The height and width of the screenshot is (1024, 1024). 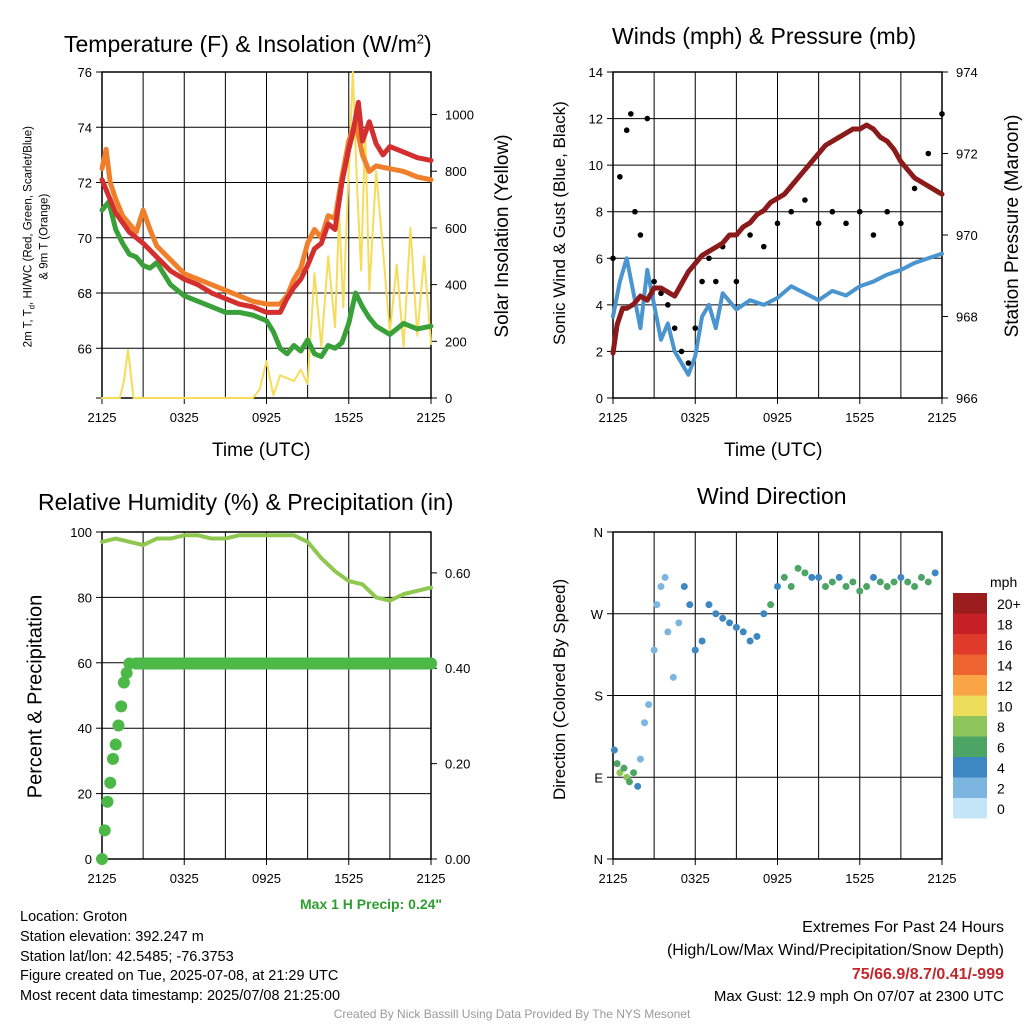 I want to click on y2-tick-label: 0.20, so click(x=457, y=764).